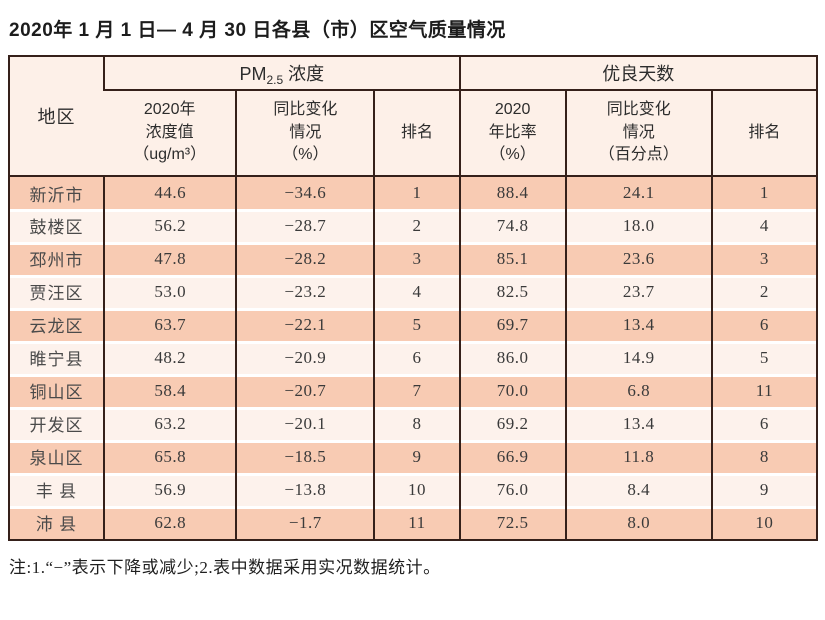 Image resolution: width=825 pixels, height=620 pixels. Describe the element at coordinates (763, 258) in the screenshot. I see `cell-good-rank: 3` at that location.